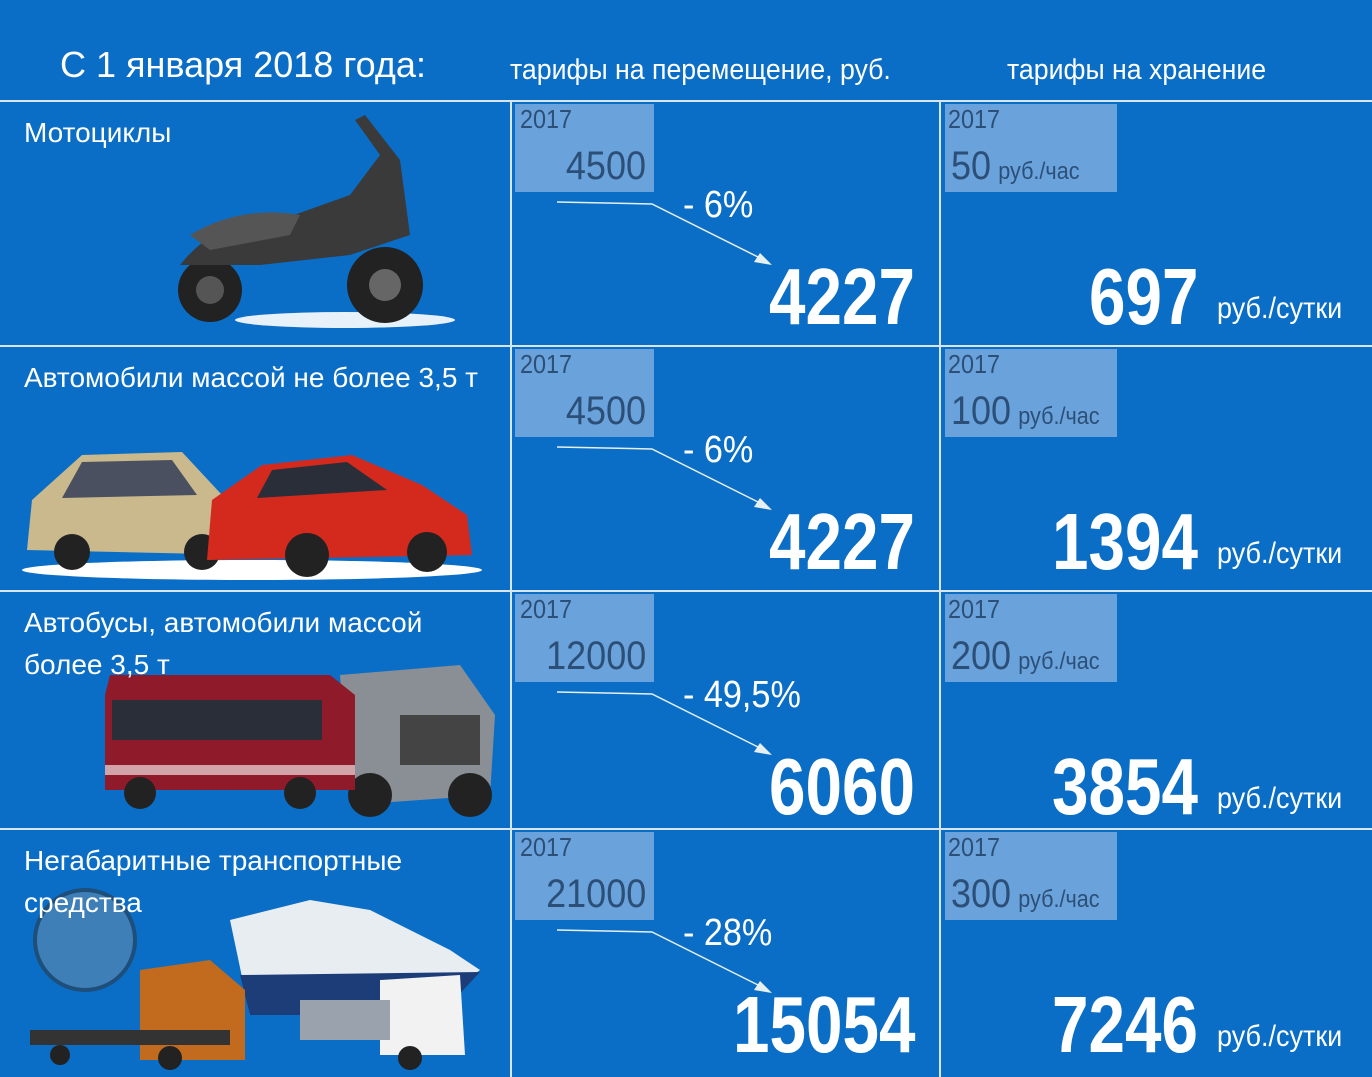 This screenshot has width=1372, height=1077. Describe the element at coordinates (700, 70) in the screenshot. I see `column-heading: тарифы на перемещение, руб.` at that location.